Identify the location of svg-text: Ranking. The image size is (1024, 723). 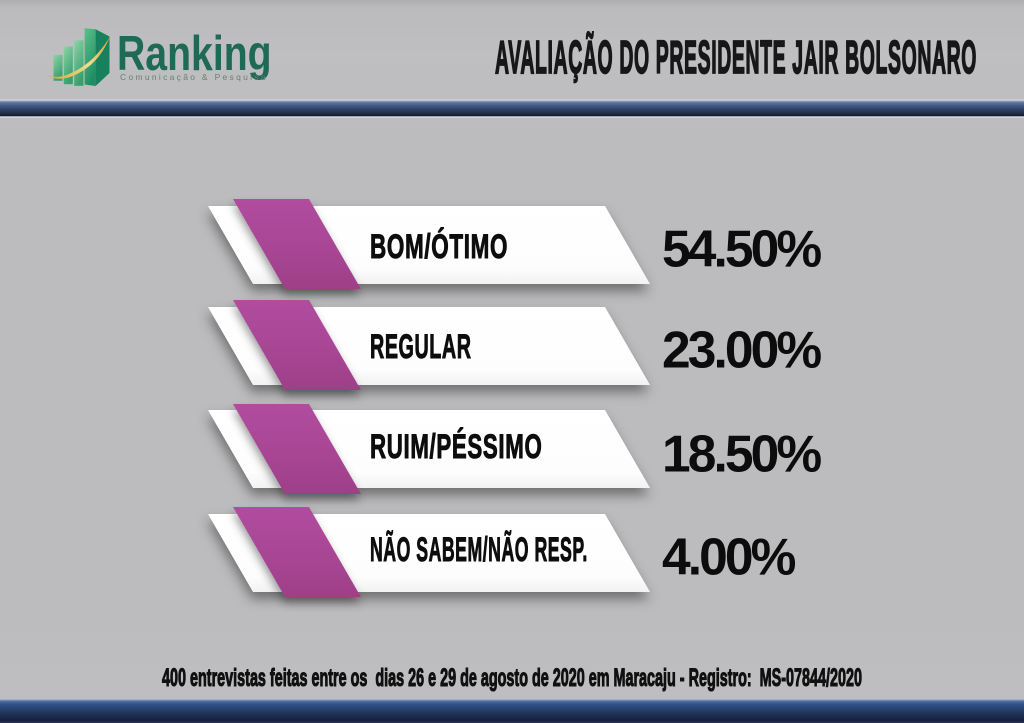
(194, 54).